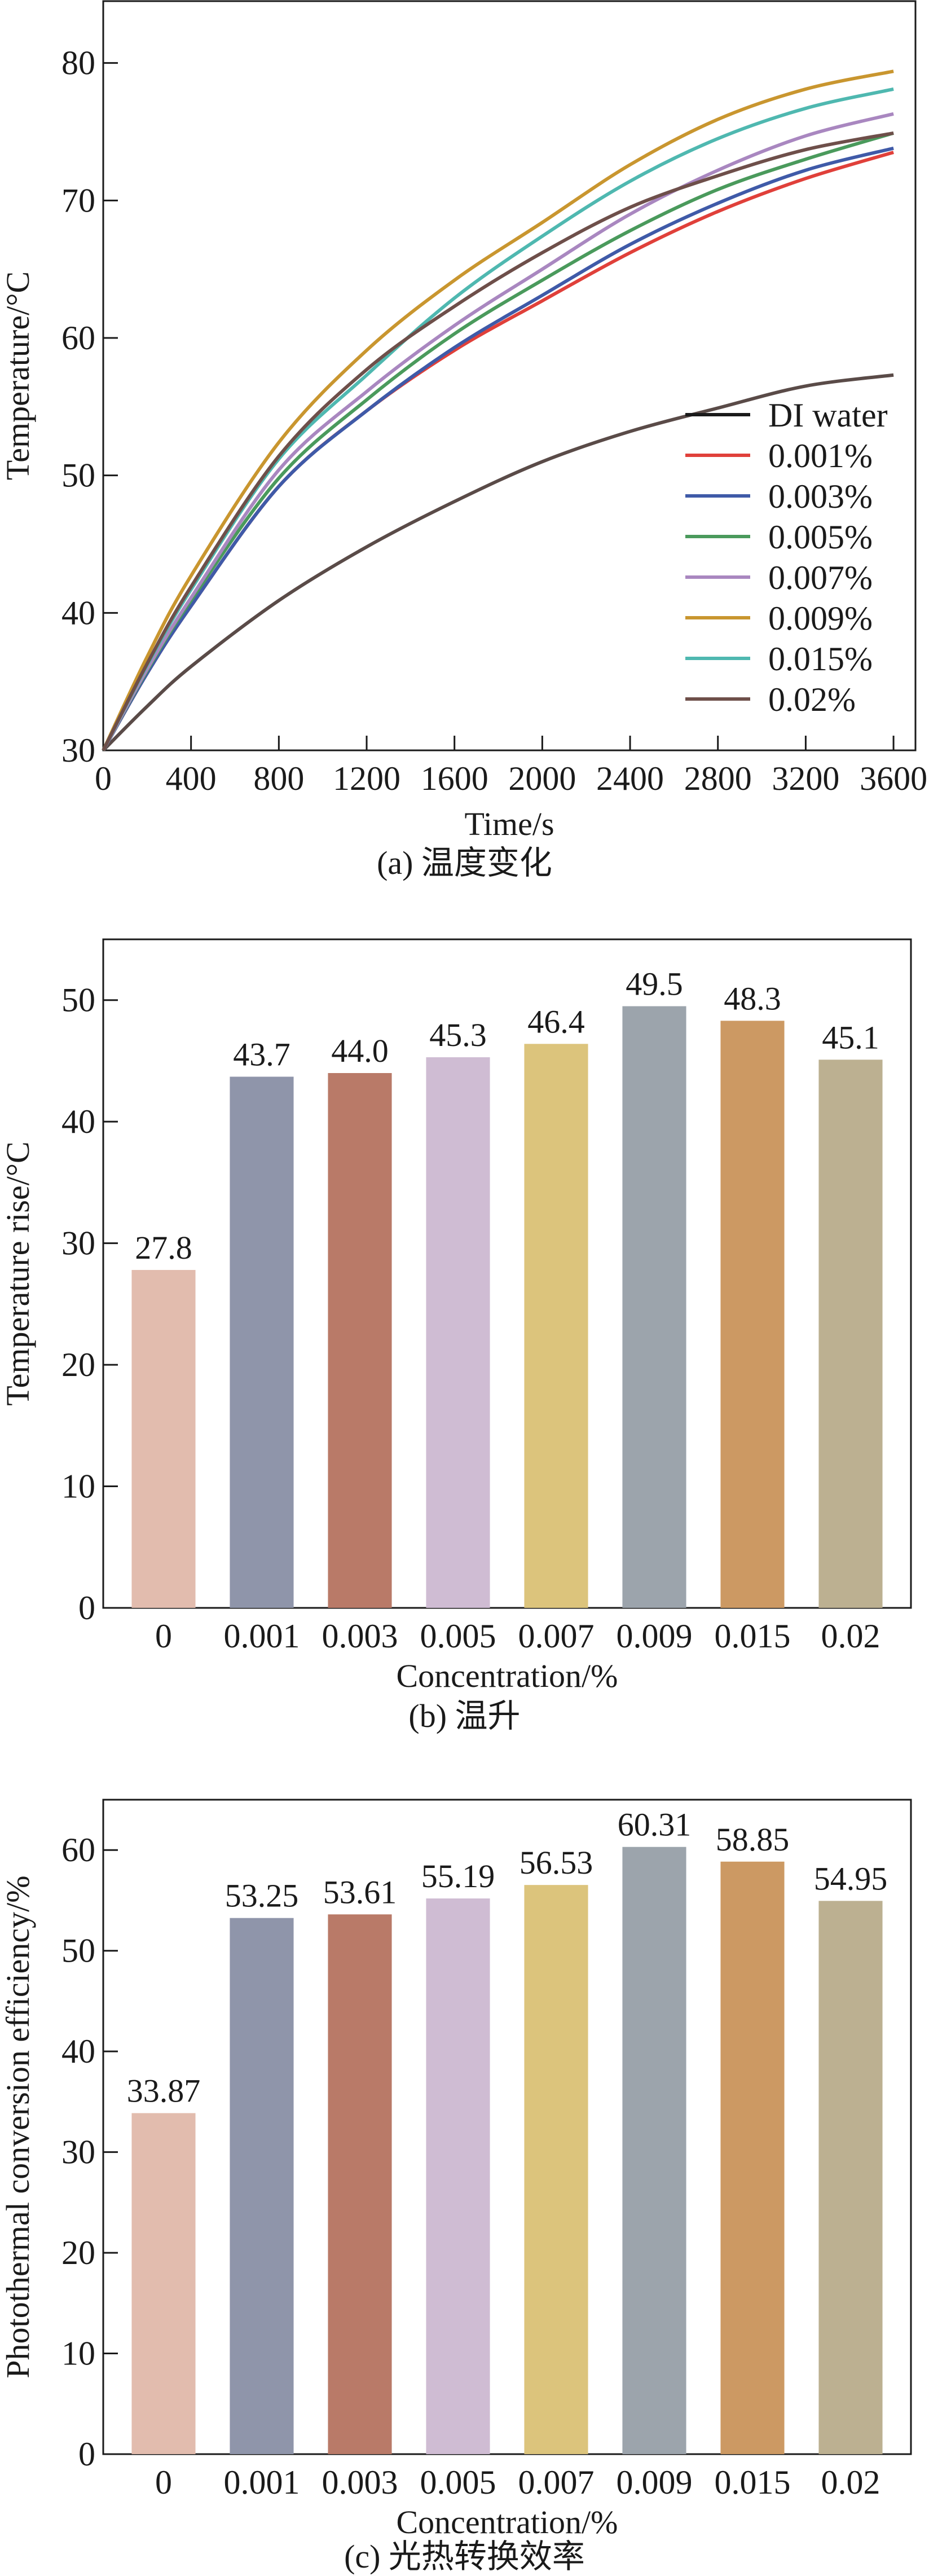 The height and width of the screenshot is (2576, 929). I want to click on bar-value-label: 33.87, so click(164, 2091).